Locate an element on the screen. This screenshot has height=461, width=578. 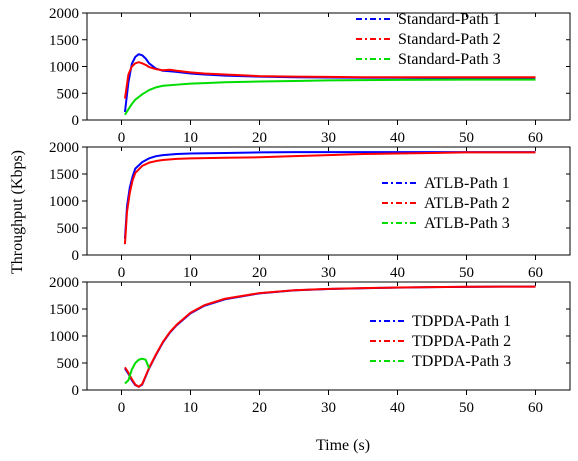
legend: ATLB-Path 1 ATLB-Path 2 ATLB-Path 3 is located at coordinates (446, 203).